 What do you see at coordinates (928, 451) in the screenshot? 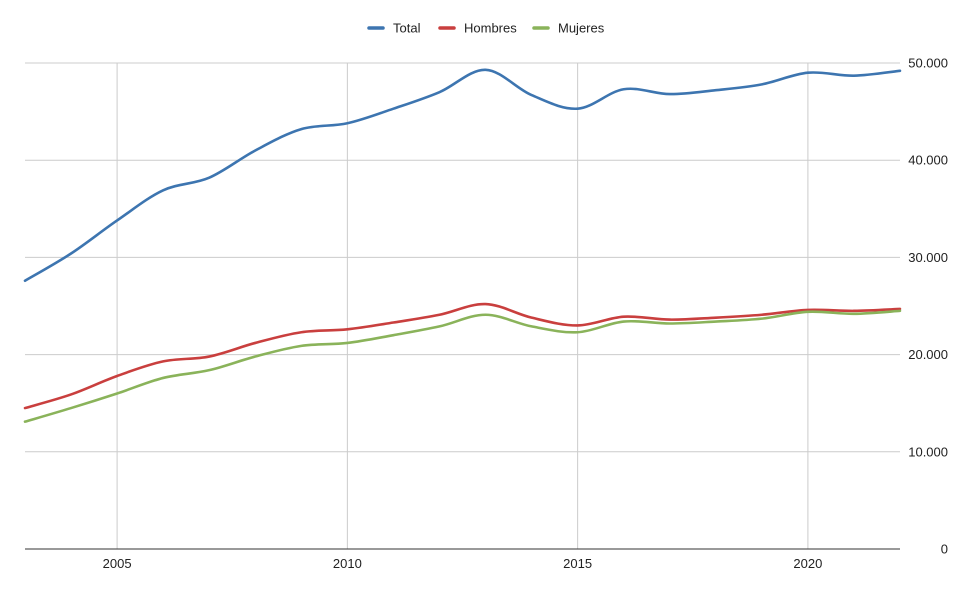
I see `y-tick-label: 10.000` at bounding box center [928, 451].